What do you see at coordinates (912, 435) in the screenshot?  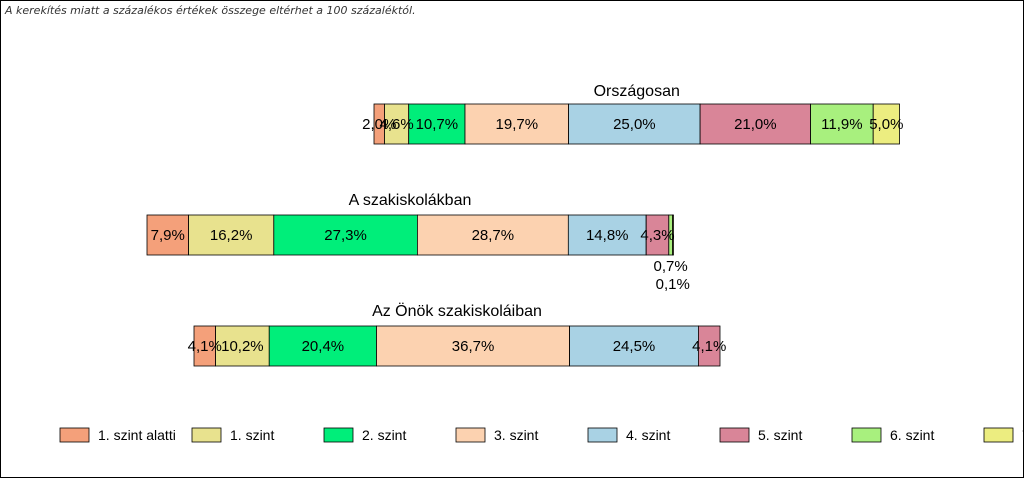 I see `legend-label-7: 6. szint` at bounding box center [912, 435].